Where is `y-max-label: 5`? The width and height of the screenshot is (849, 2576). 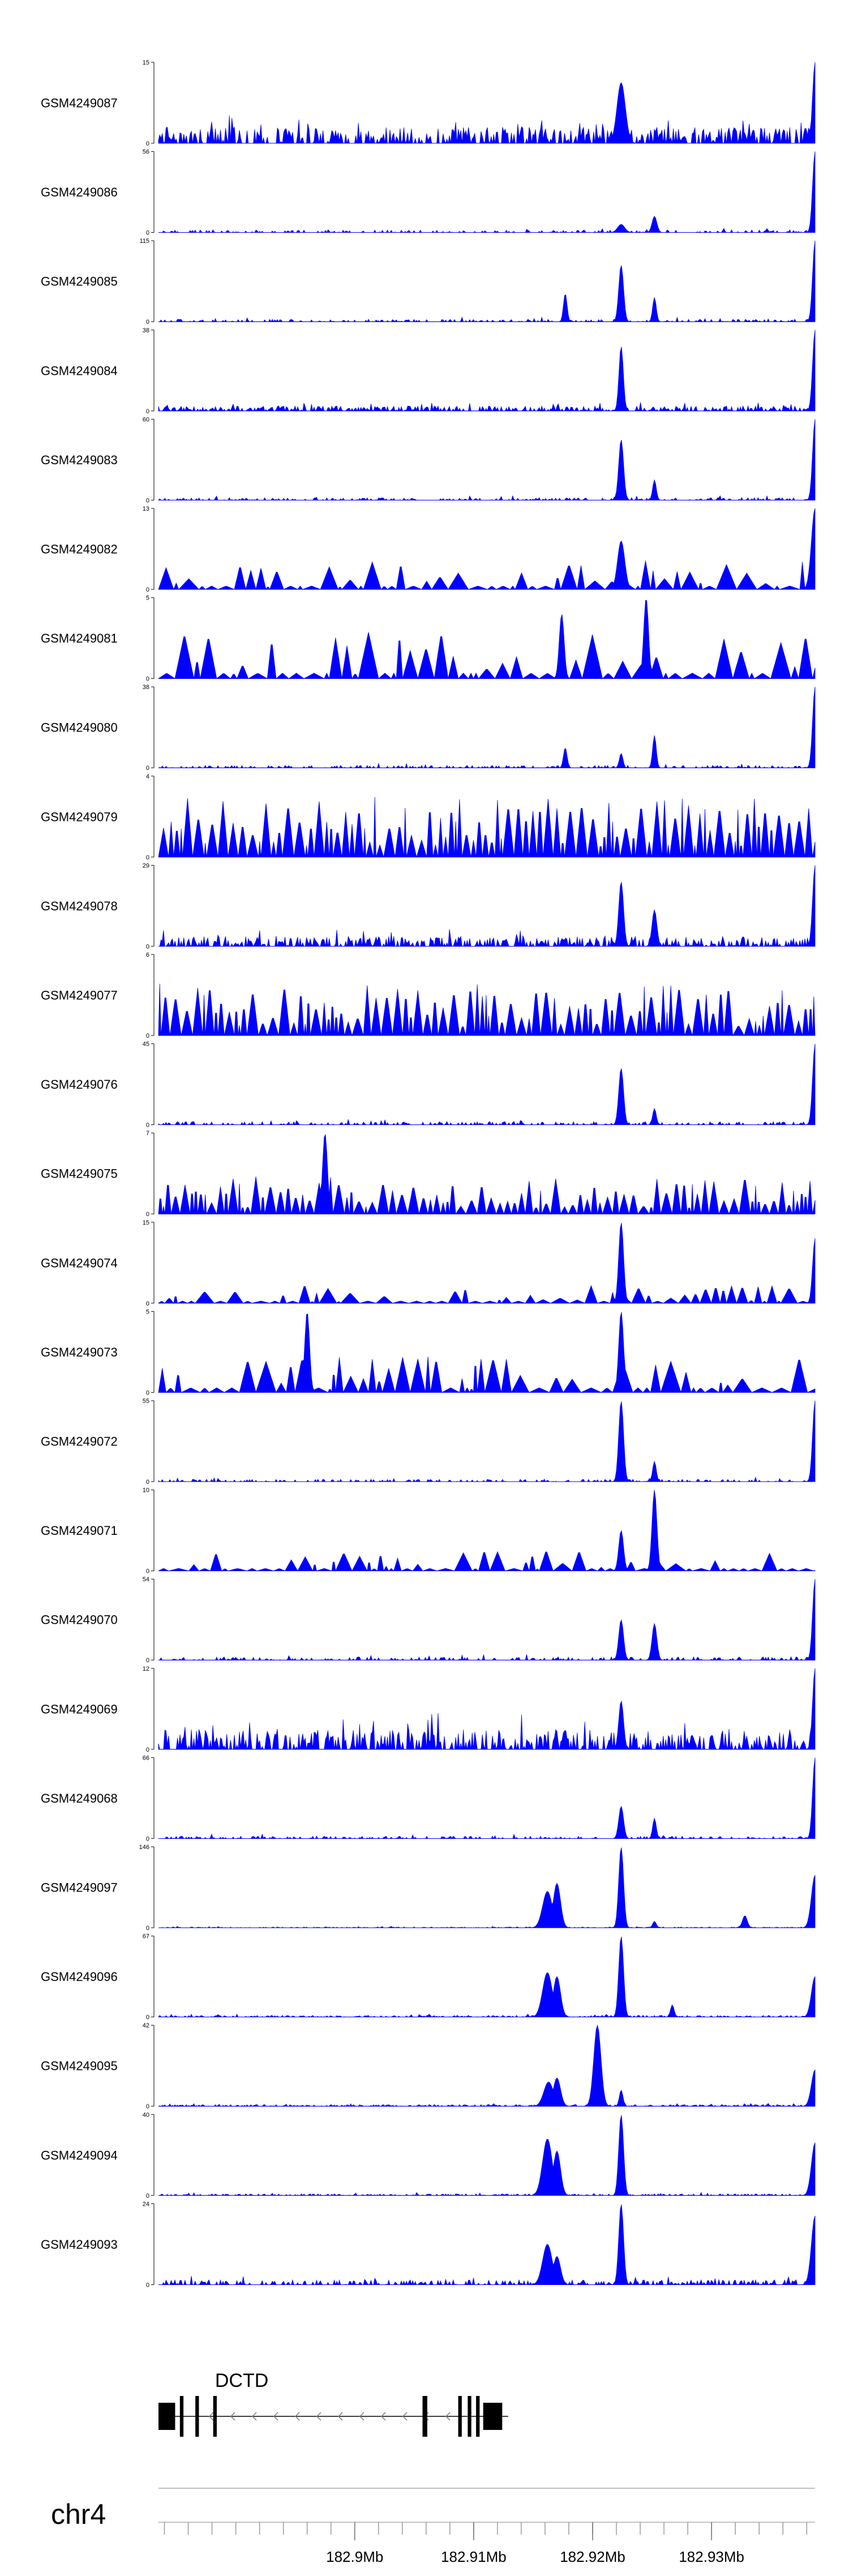
y-max-label: 5 is located at coordinates (147, 598).